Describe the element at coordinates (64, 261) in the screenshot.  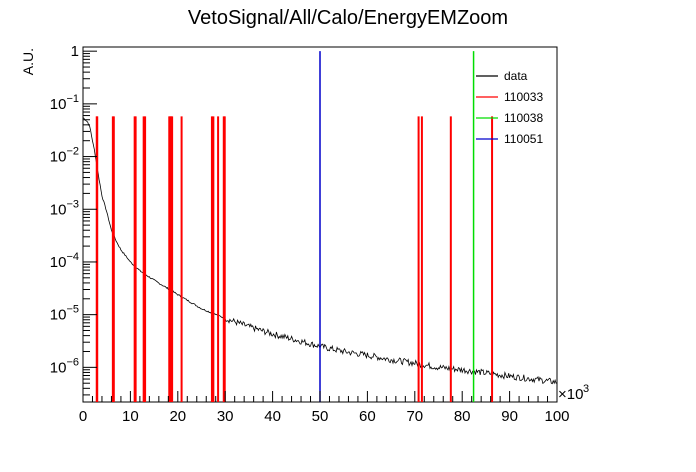
I see `y-tick-label: 10⁻⁴` at that location.